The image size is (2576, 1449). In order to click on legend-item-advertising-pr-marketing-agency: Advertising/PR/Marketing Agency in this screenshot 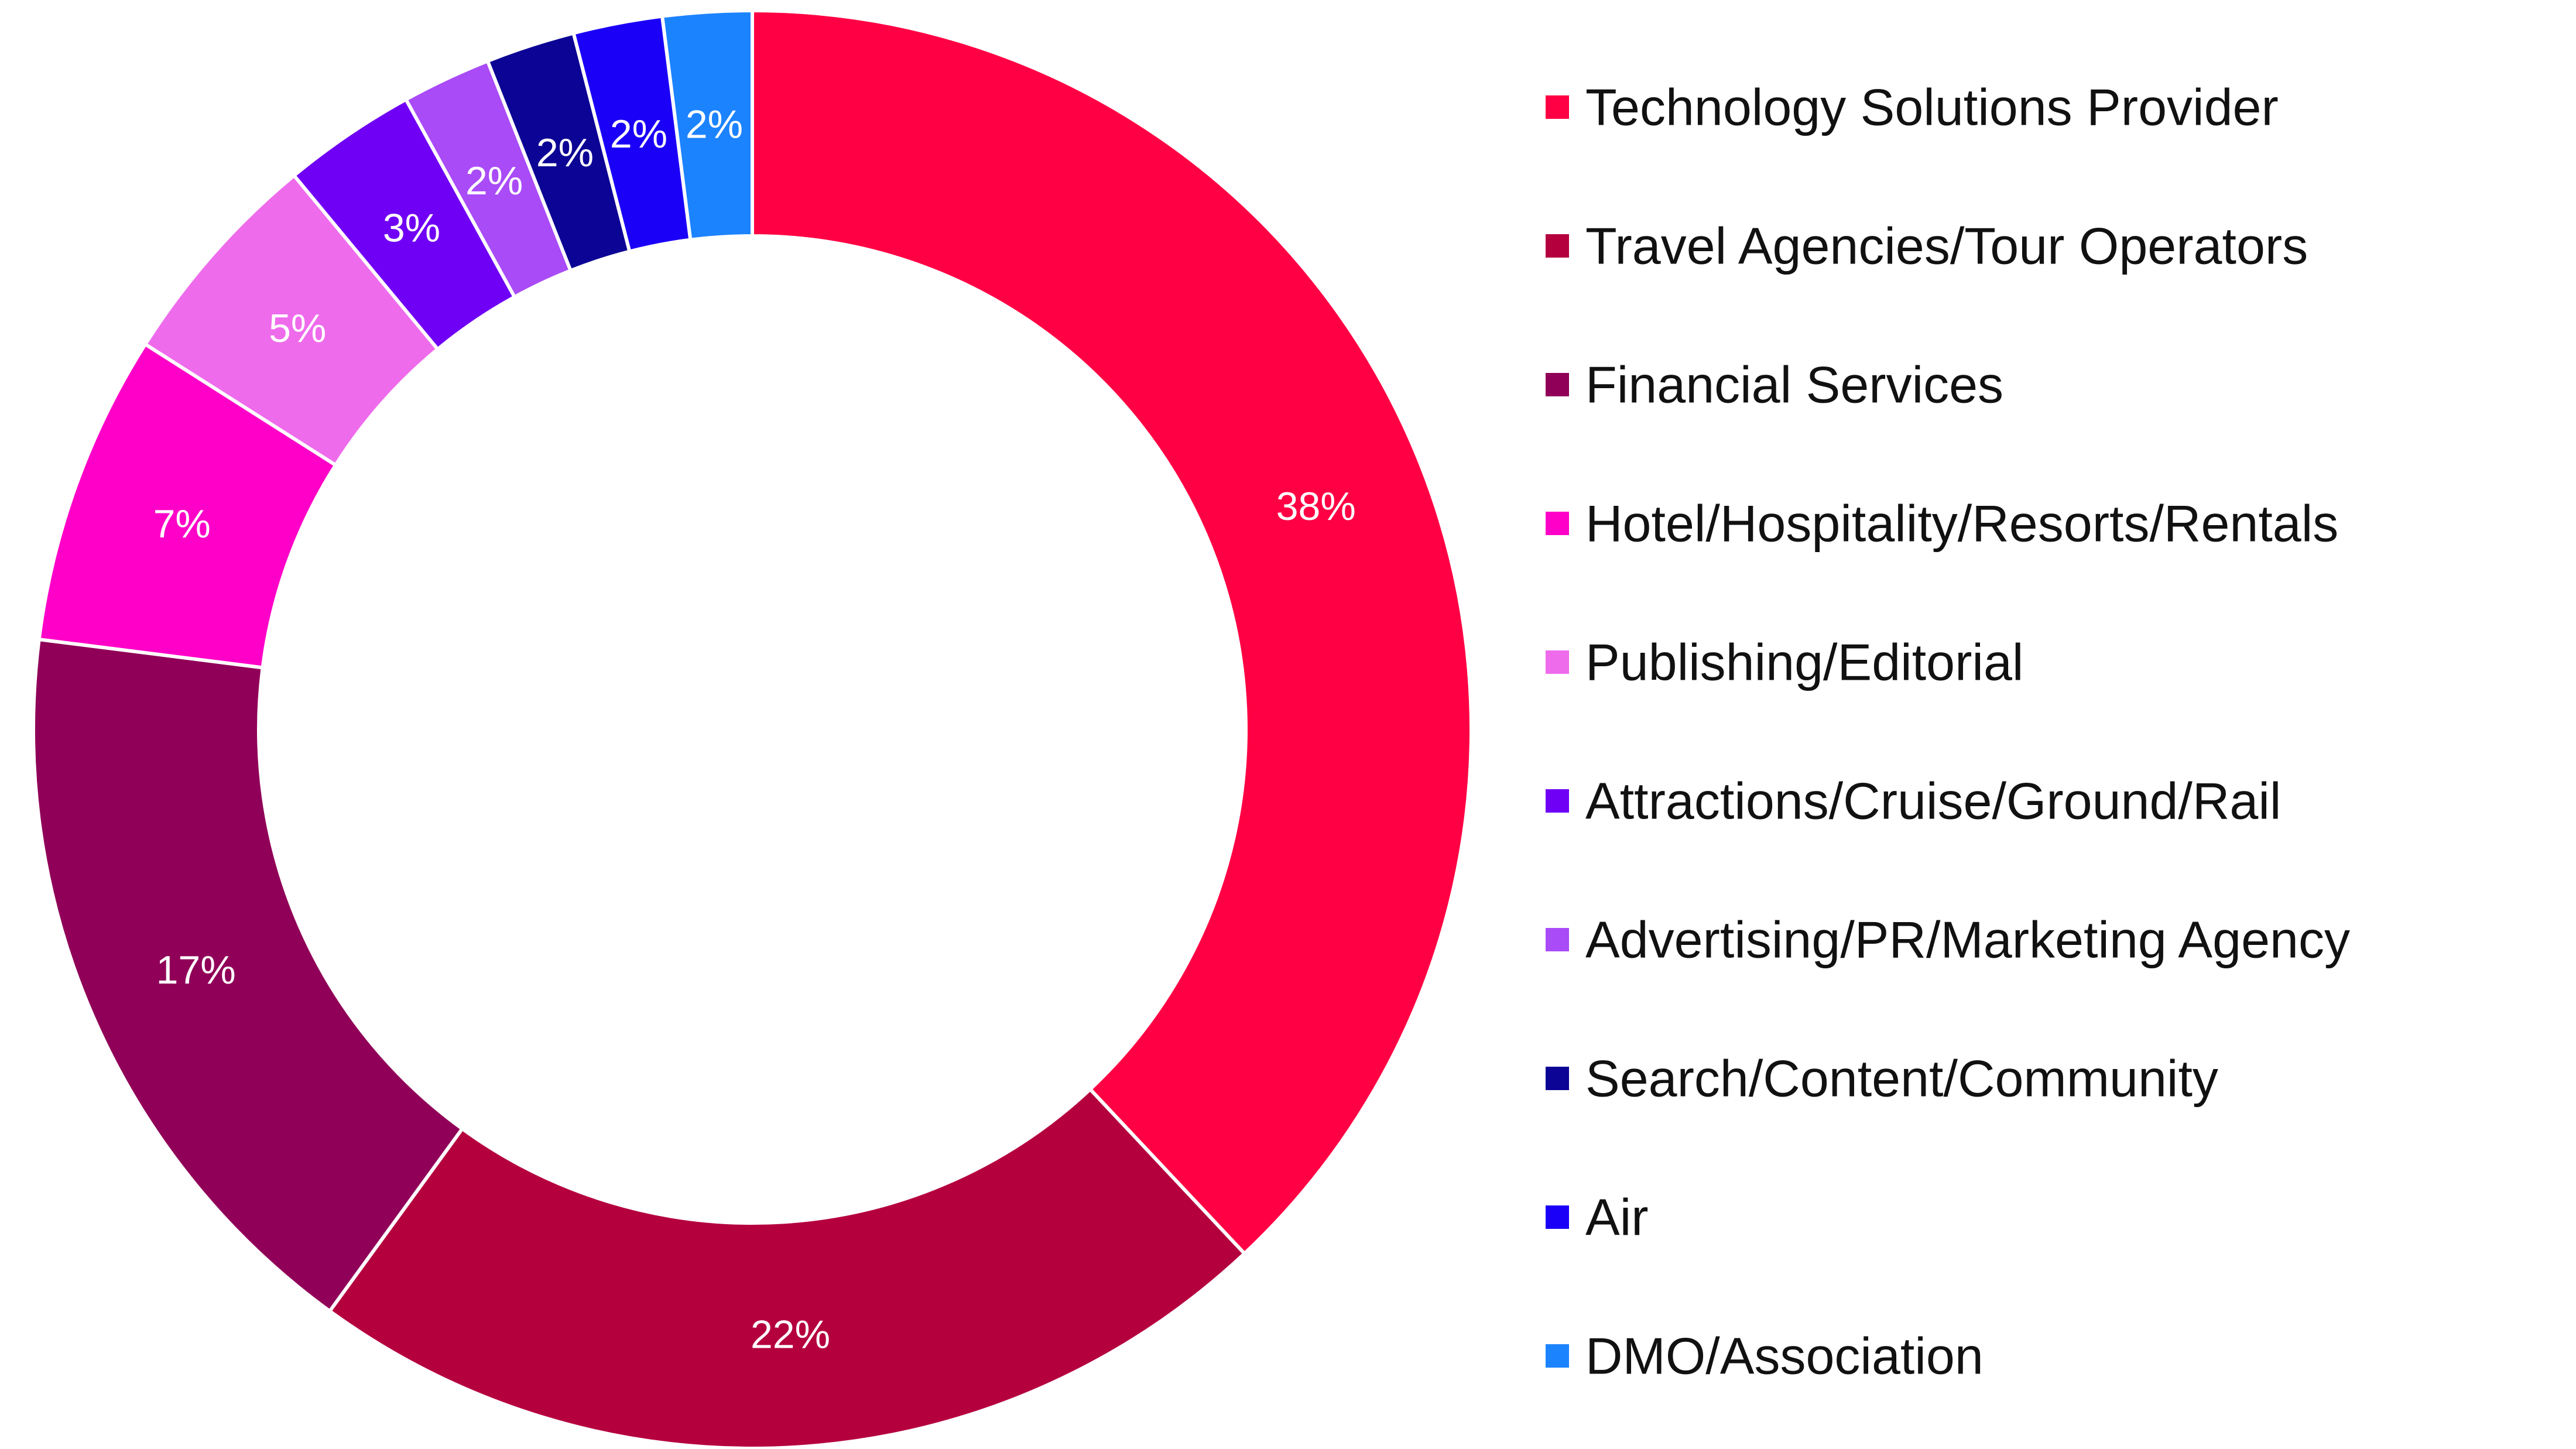, I will do `click(1948, 940)`.